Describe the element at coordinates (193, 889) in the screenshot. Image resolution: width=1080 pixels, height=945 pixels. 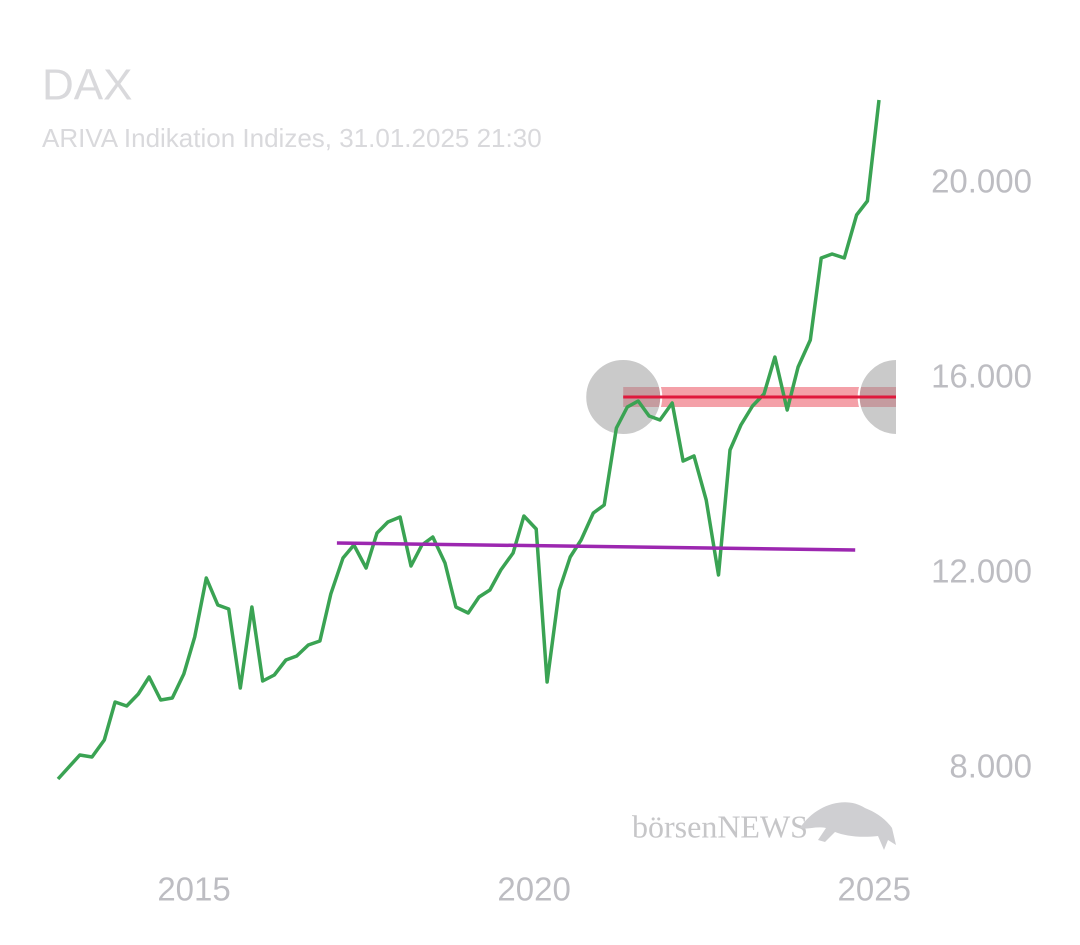
I see `x-tick-label: 2015` at that location.